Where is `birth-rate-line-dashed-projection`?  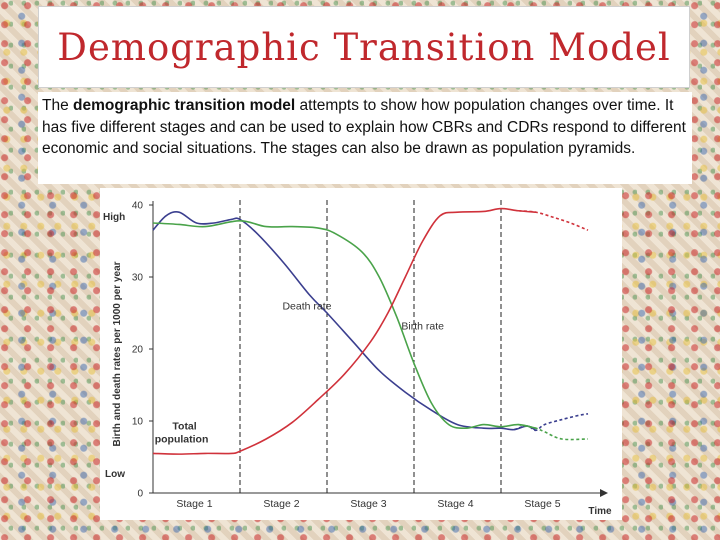 birth-rate-line-dashed-projection is located at coordinates (553, 432).